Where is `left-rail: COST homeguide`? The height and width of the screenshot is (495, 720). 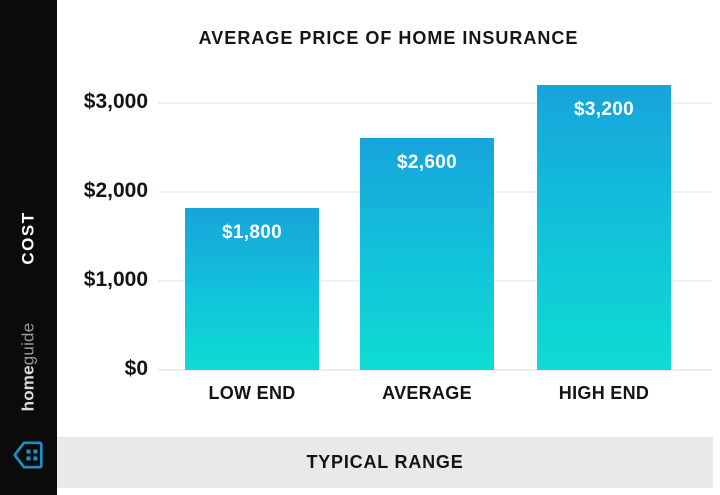 left-rail: COST homeguide is located at coordinates (28, 247).